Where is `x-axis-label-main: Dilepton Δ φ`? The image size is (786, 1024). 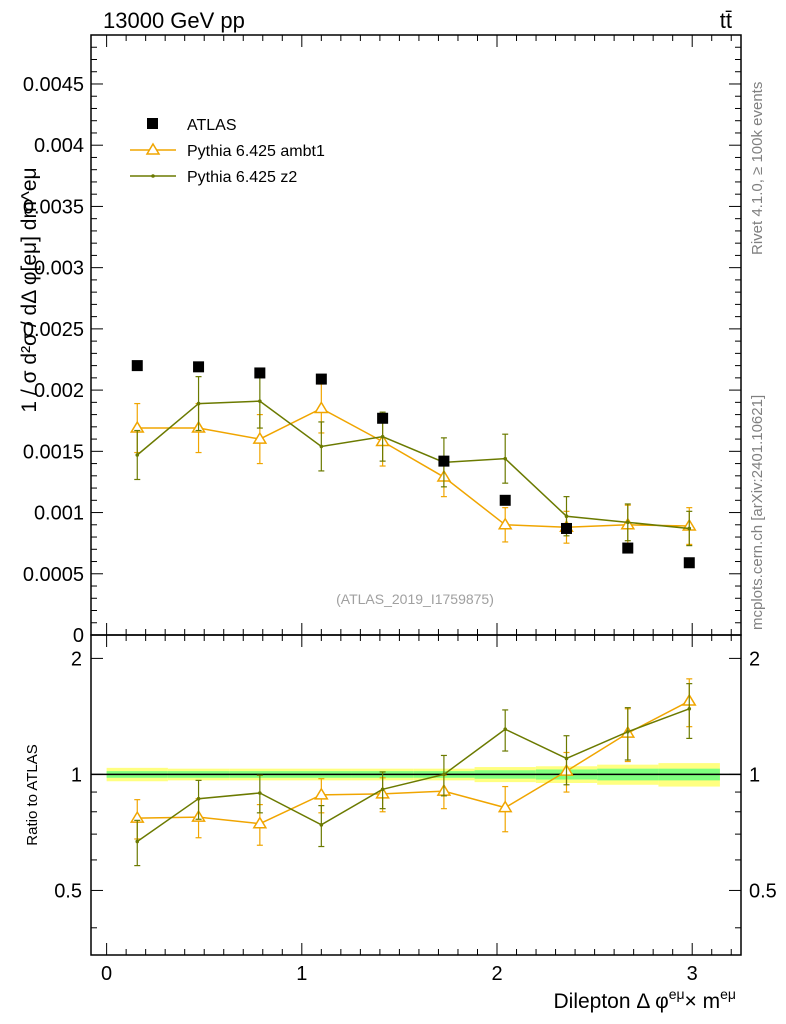
x-axis-label-main: Dilepton Δ φ is located at coordinates (610, 1001).